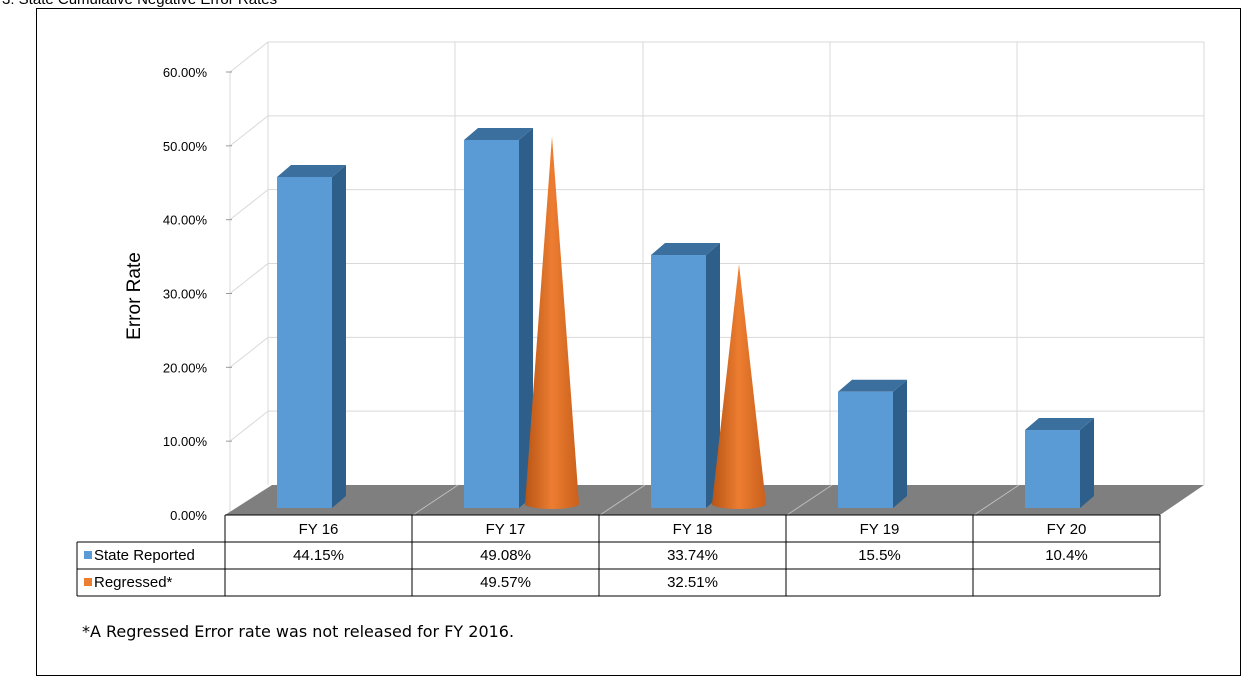 The height and width of the screenshot is (679, 1245). Describe the element at coordinates (88, 555) in the screenshot. I see `legend-key-state-reported` at that location.